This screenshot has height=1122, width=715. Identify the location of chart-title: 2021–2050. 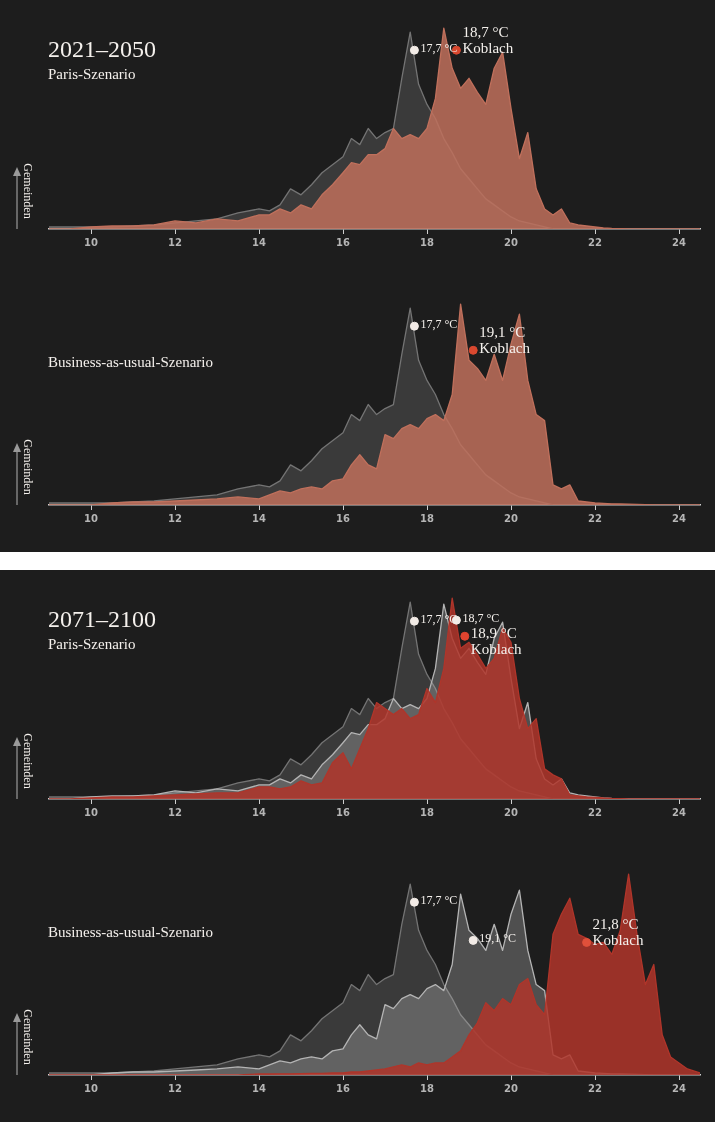
(102, 49).